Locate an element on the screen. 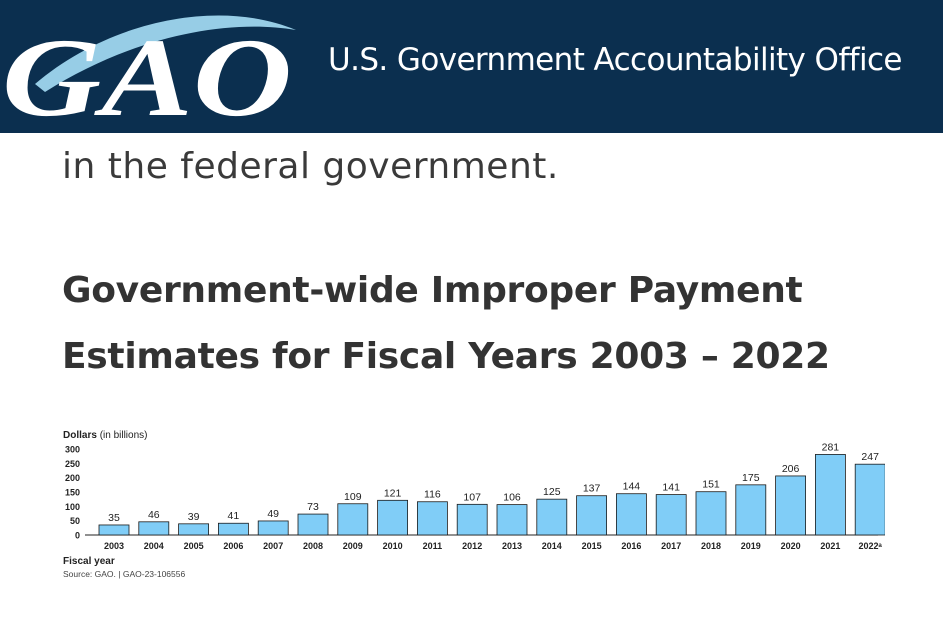 This screenshot has height=641, width=943. x-tick-label: 2014 is located at coordinates (552, 546).